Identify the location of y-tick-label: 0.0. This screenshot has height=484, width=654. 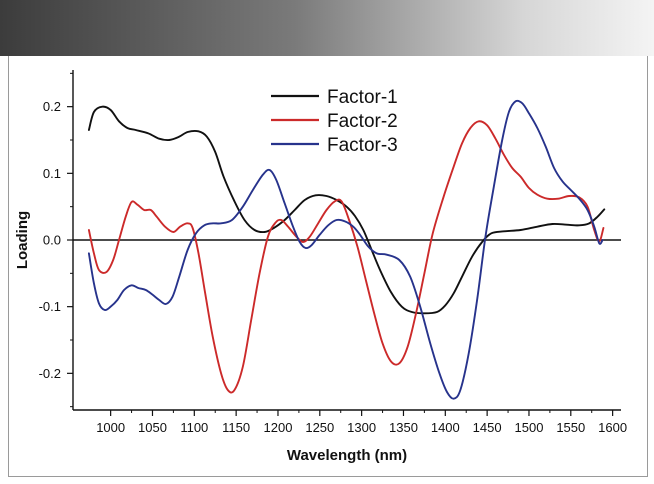
(52, 240).